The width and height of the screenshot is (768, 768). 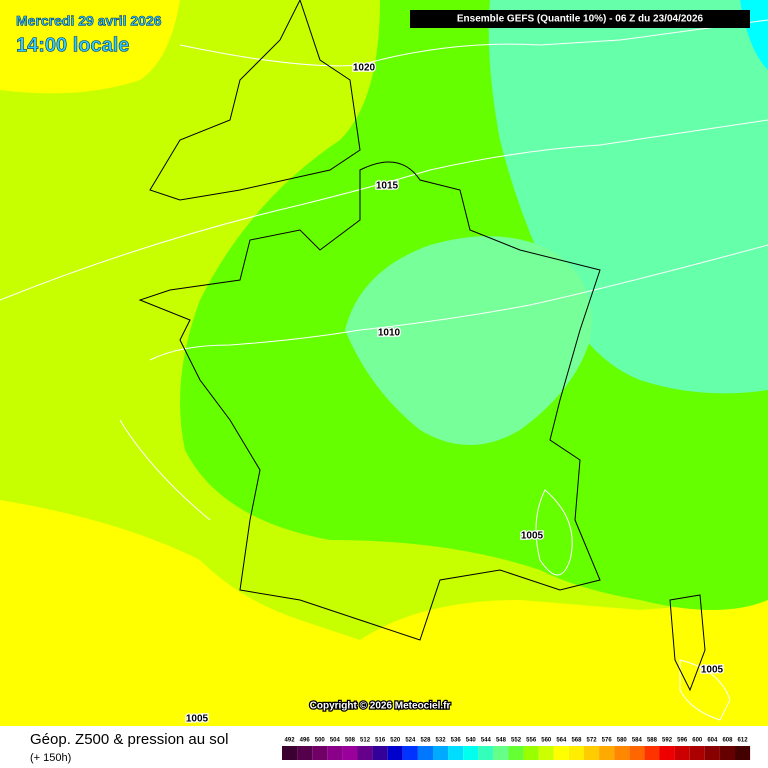 What do you see at coordinates (50, 758) in the screenshot?
I see `footer-lead: (+ 150h)` at bounding box center [50, 758].